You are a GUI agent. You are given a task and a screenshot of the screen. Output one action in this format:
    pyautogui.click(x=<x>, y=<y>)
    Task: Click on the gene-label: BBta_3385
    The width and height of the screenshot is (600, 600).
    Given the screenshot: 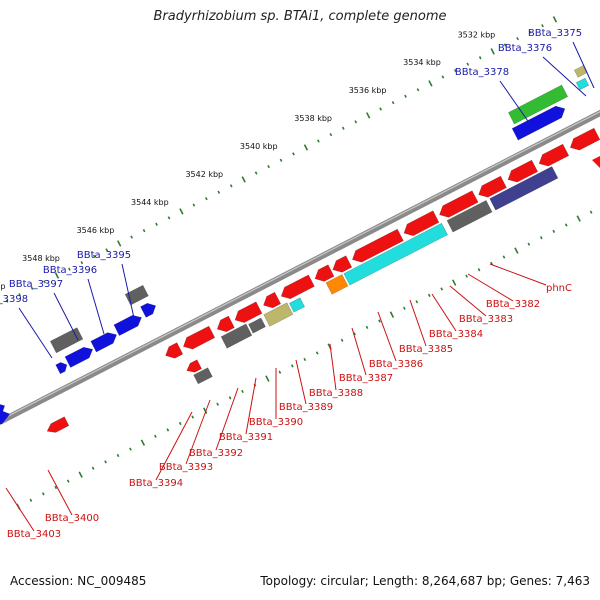 What is the action you would take?
    pyautogui.click(x=426, y=349)
    